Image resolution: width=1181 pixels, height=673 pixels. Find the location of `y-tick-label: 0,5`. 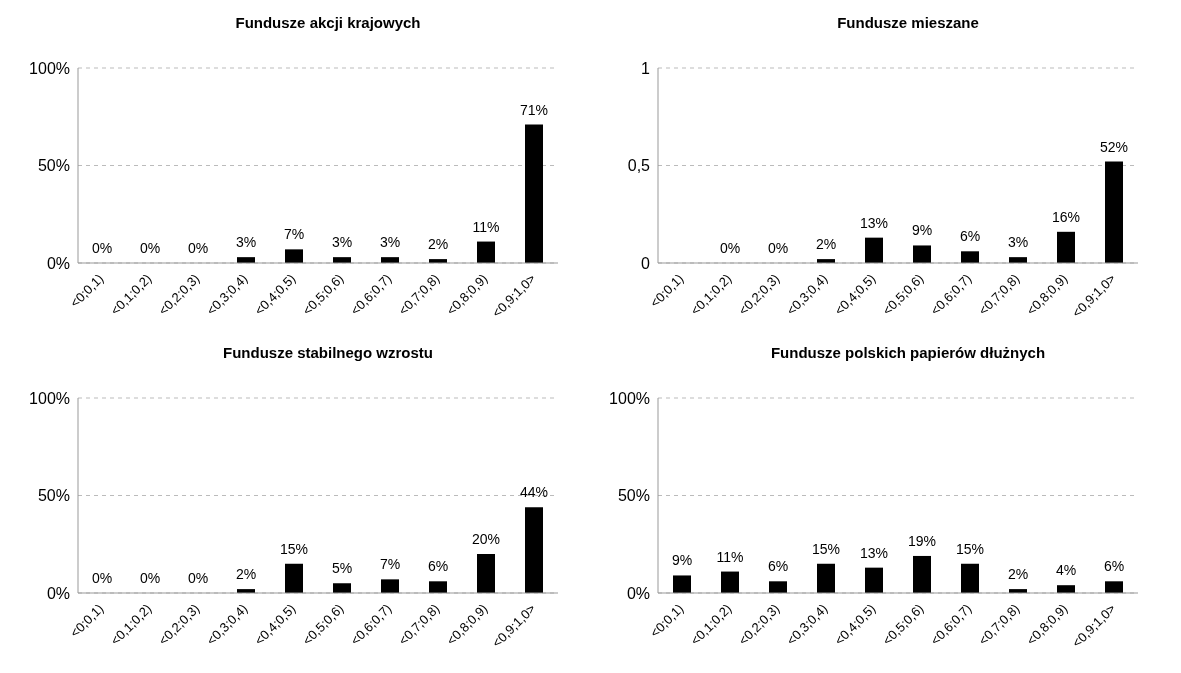

y-tick-label: 0,5 is located at coordinates (639, 166).